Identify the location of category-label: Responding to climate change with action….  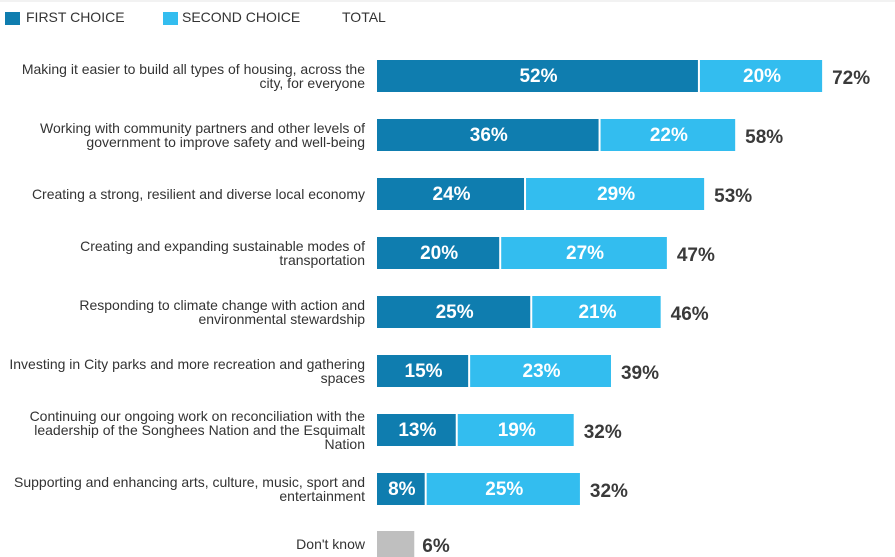
(222, 312).